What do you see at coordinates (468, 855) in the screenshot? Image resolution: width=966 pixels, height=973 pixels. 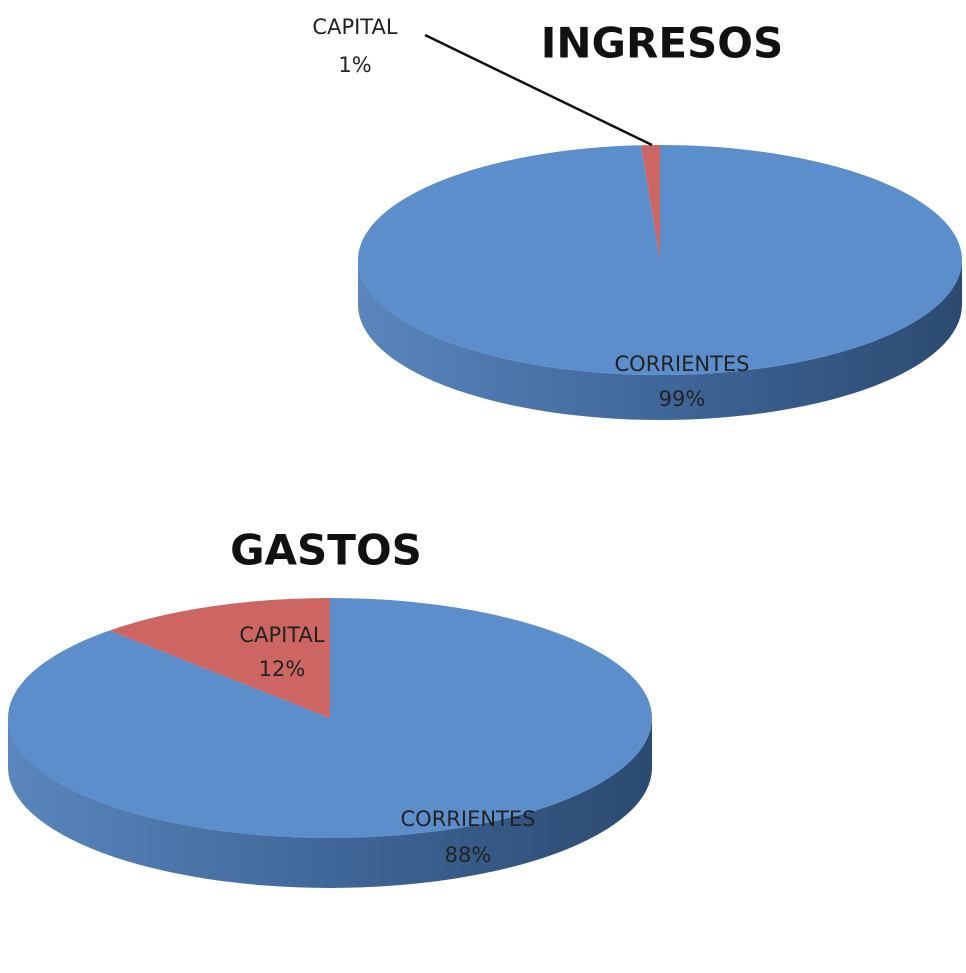 I see `value-label: 88%` at bounding box center [468, 855].